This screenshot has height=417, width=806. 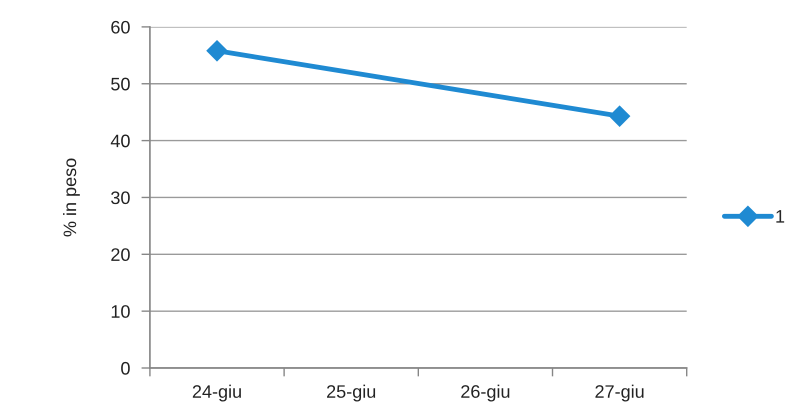 I want to click on y-tick-label: 30, so click(x=120, y=197).